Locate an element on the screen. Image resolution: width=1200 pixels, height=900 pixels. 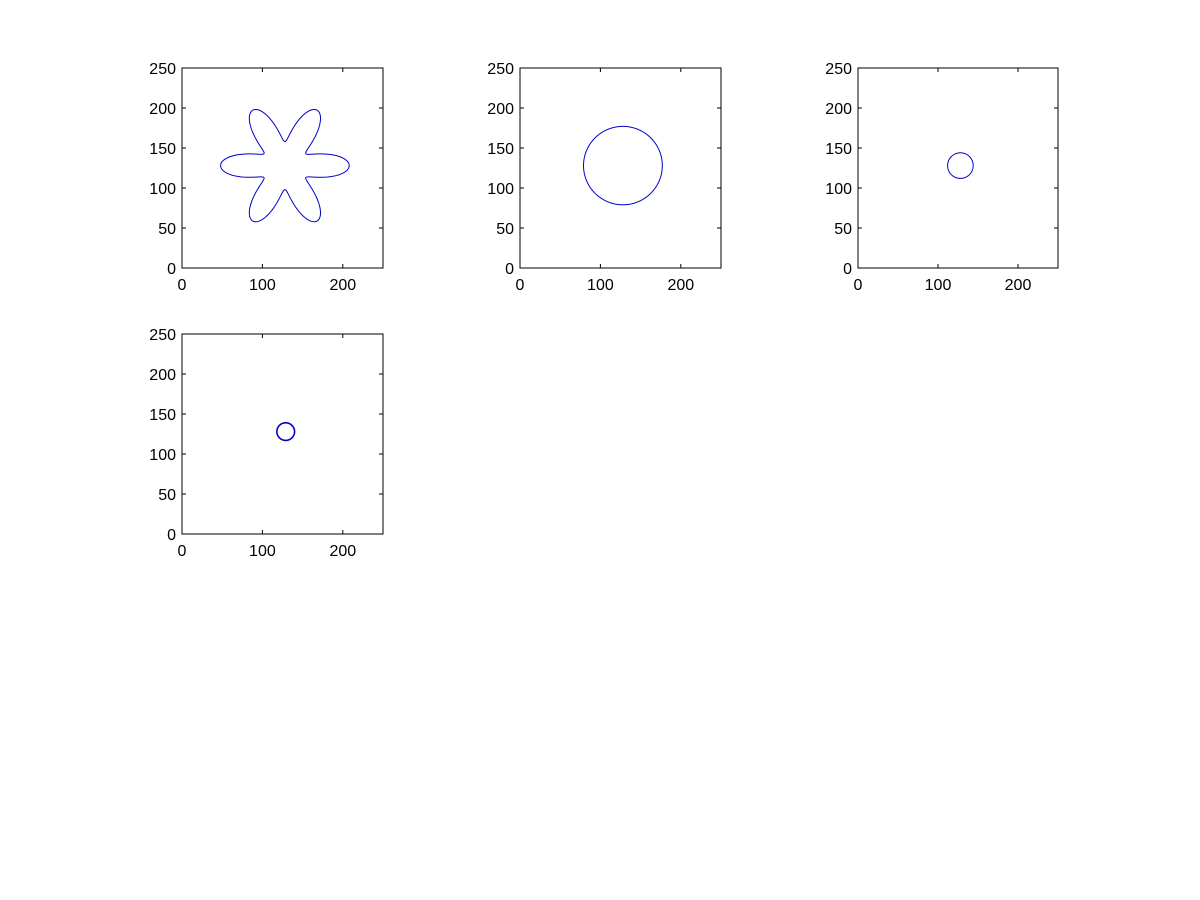
subplot-1: 0 100 200 0 50 100 150 200 250 is located at coordinates (266, 177).